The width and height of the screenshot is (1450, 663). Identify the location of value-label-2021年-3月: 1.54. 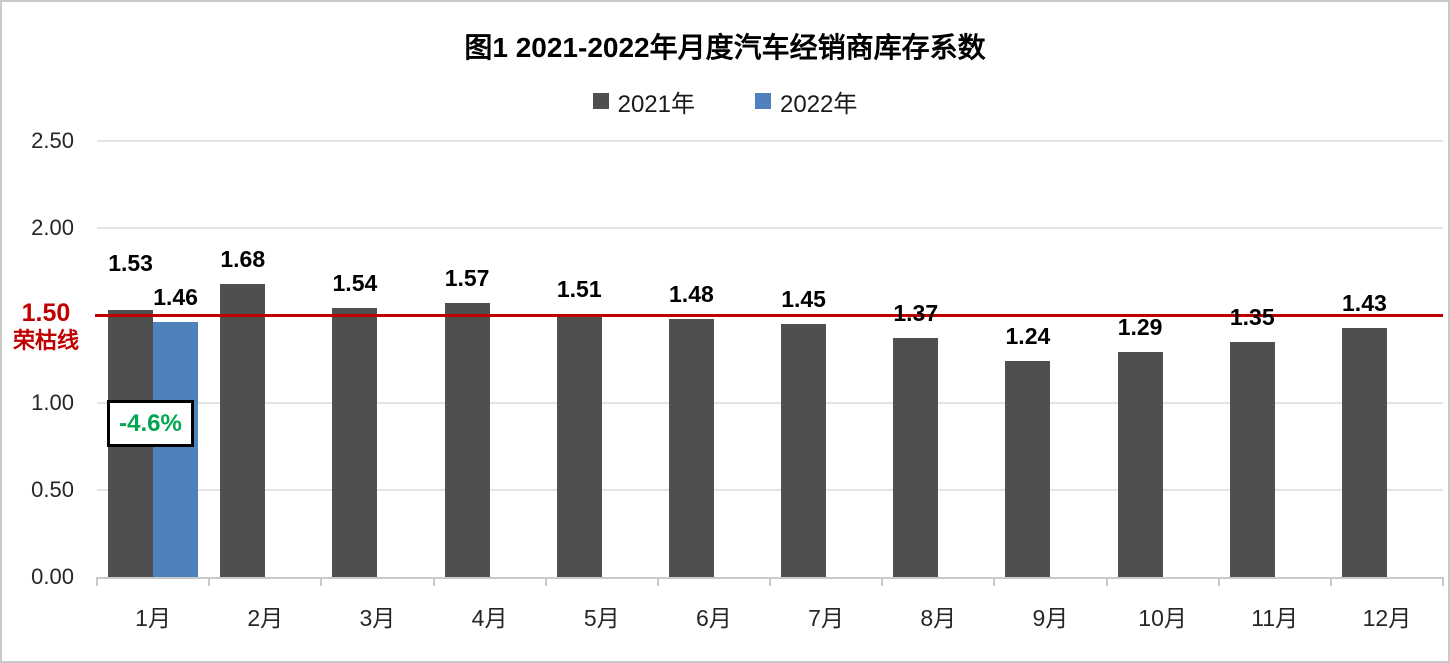
(355, 283).